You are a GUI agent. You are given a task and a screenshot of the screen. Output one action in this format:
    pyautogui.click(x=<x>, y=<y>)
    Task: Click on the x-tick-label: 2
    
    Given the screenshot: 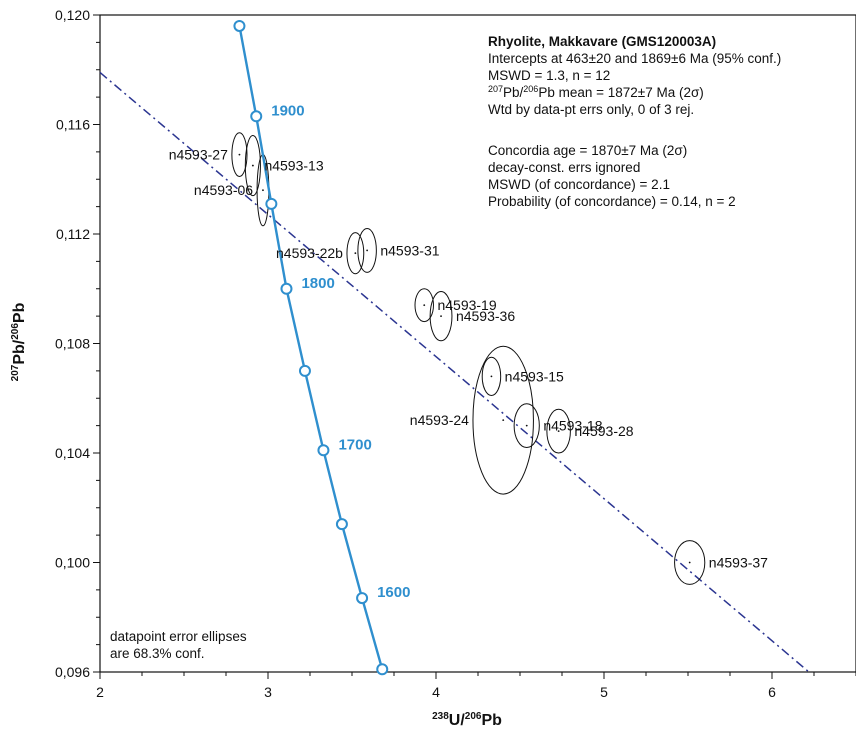 What is the action you would take?
    pyautogui.click(x=100, y=692)
    